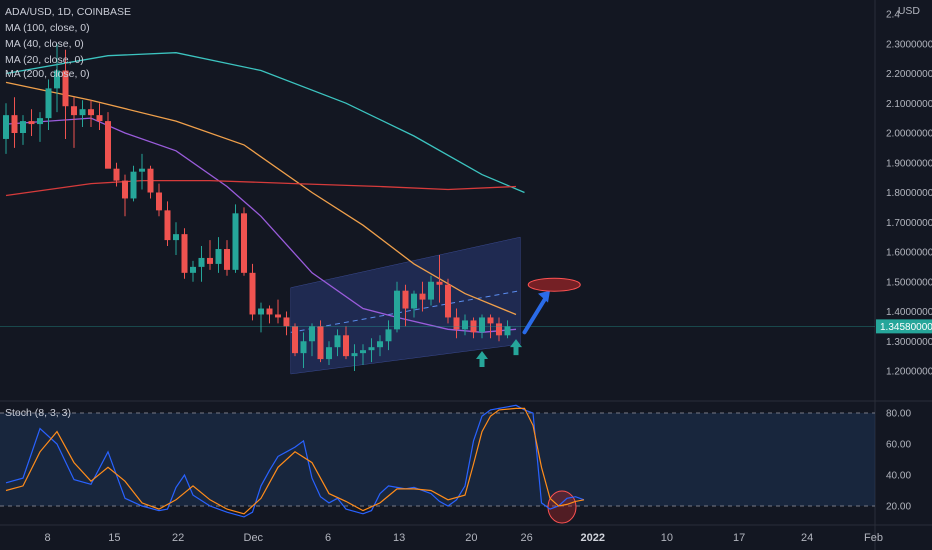 Image resolution: width=932 pixels, height=550 pixels. I want to click on time-tick-label: 8, so click(48, 538).